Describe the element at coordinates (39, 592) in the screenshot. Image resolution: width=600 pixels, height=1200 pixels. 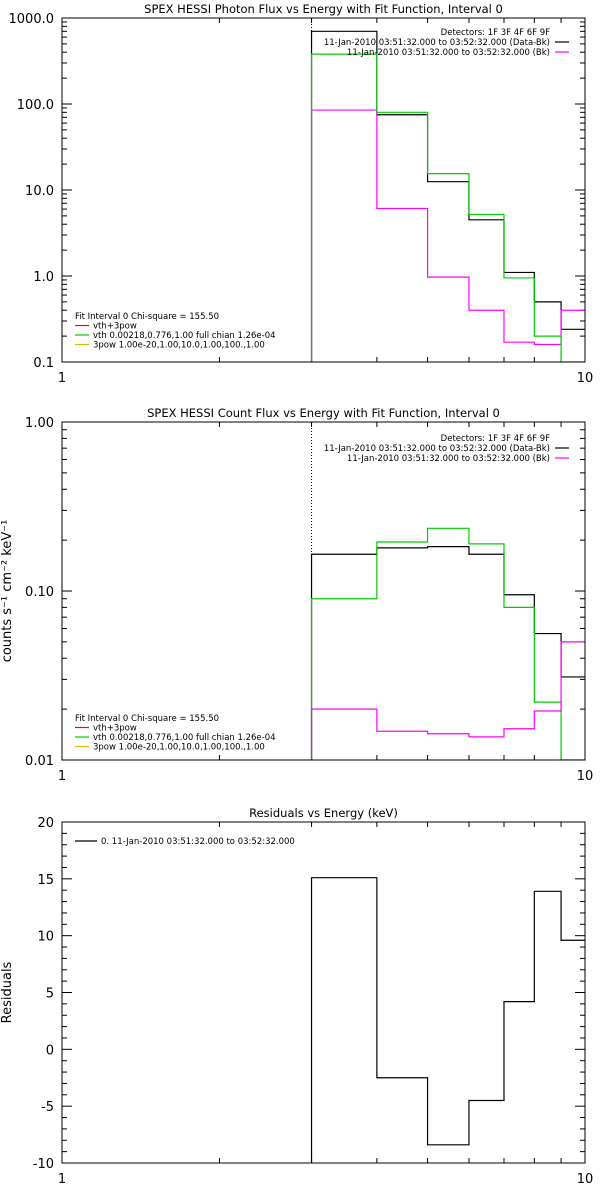
I see `y-tick-label: 0.10` at that location.